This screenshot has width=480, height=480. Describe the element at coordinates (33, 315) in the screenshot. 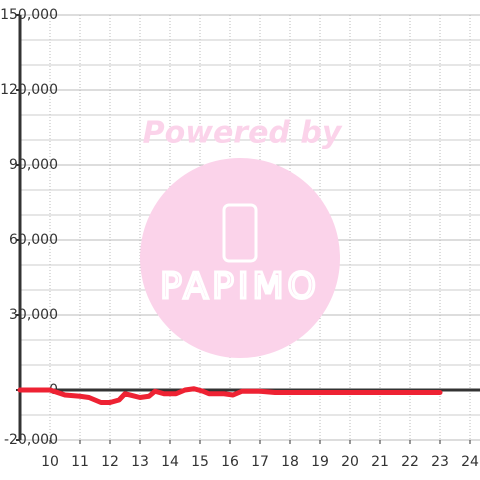

I see `y-tick-label: 30,000` at that location.